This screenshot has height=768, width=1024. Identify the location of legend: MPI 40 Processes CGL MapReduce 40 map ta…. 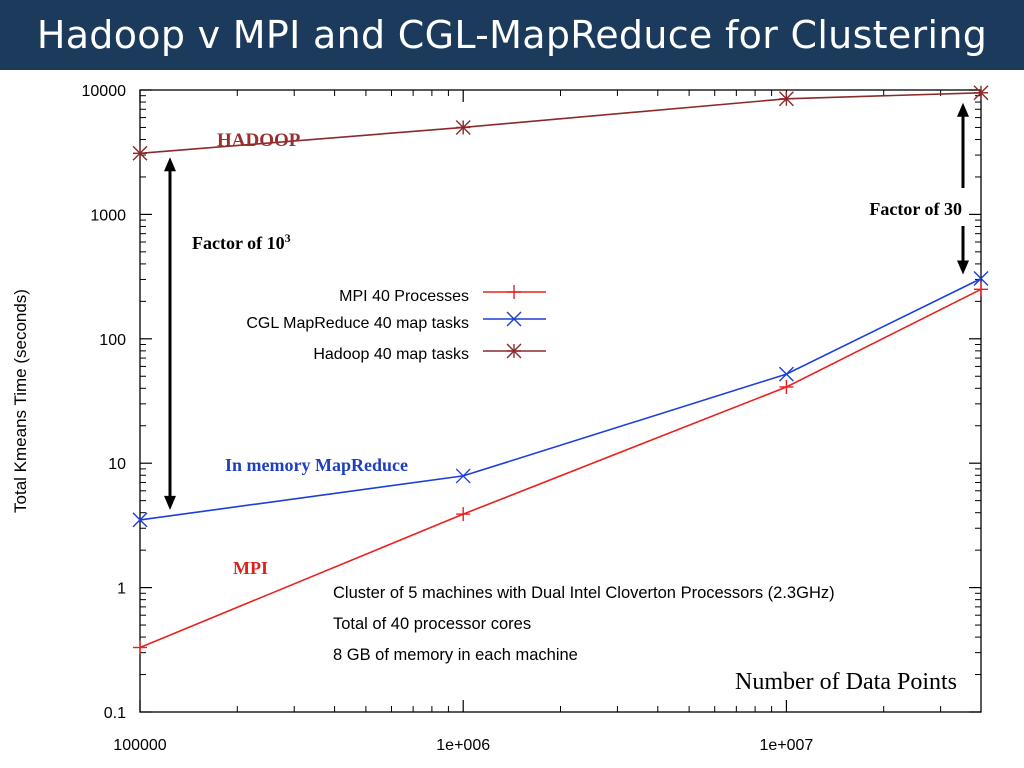
(396, 324).